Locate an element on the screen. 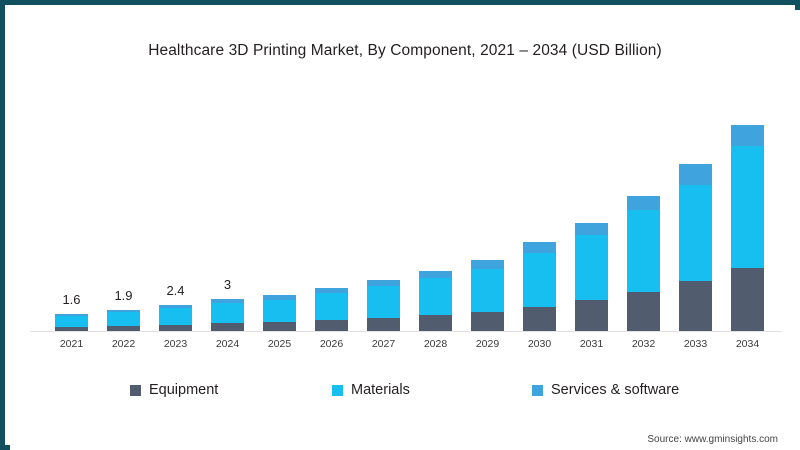  legend-item-equipment: Equipment is located at coordinates (174, 390).